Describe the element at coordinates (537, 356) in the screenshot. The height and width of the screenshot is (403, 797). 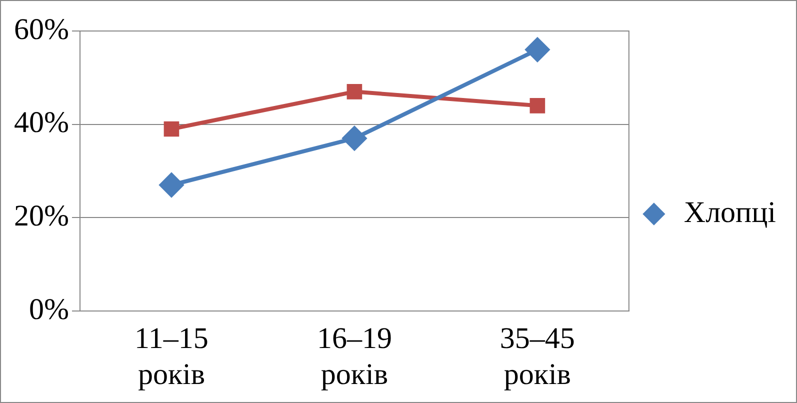
I see `x-tick-label: 35–45 років` at that location.